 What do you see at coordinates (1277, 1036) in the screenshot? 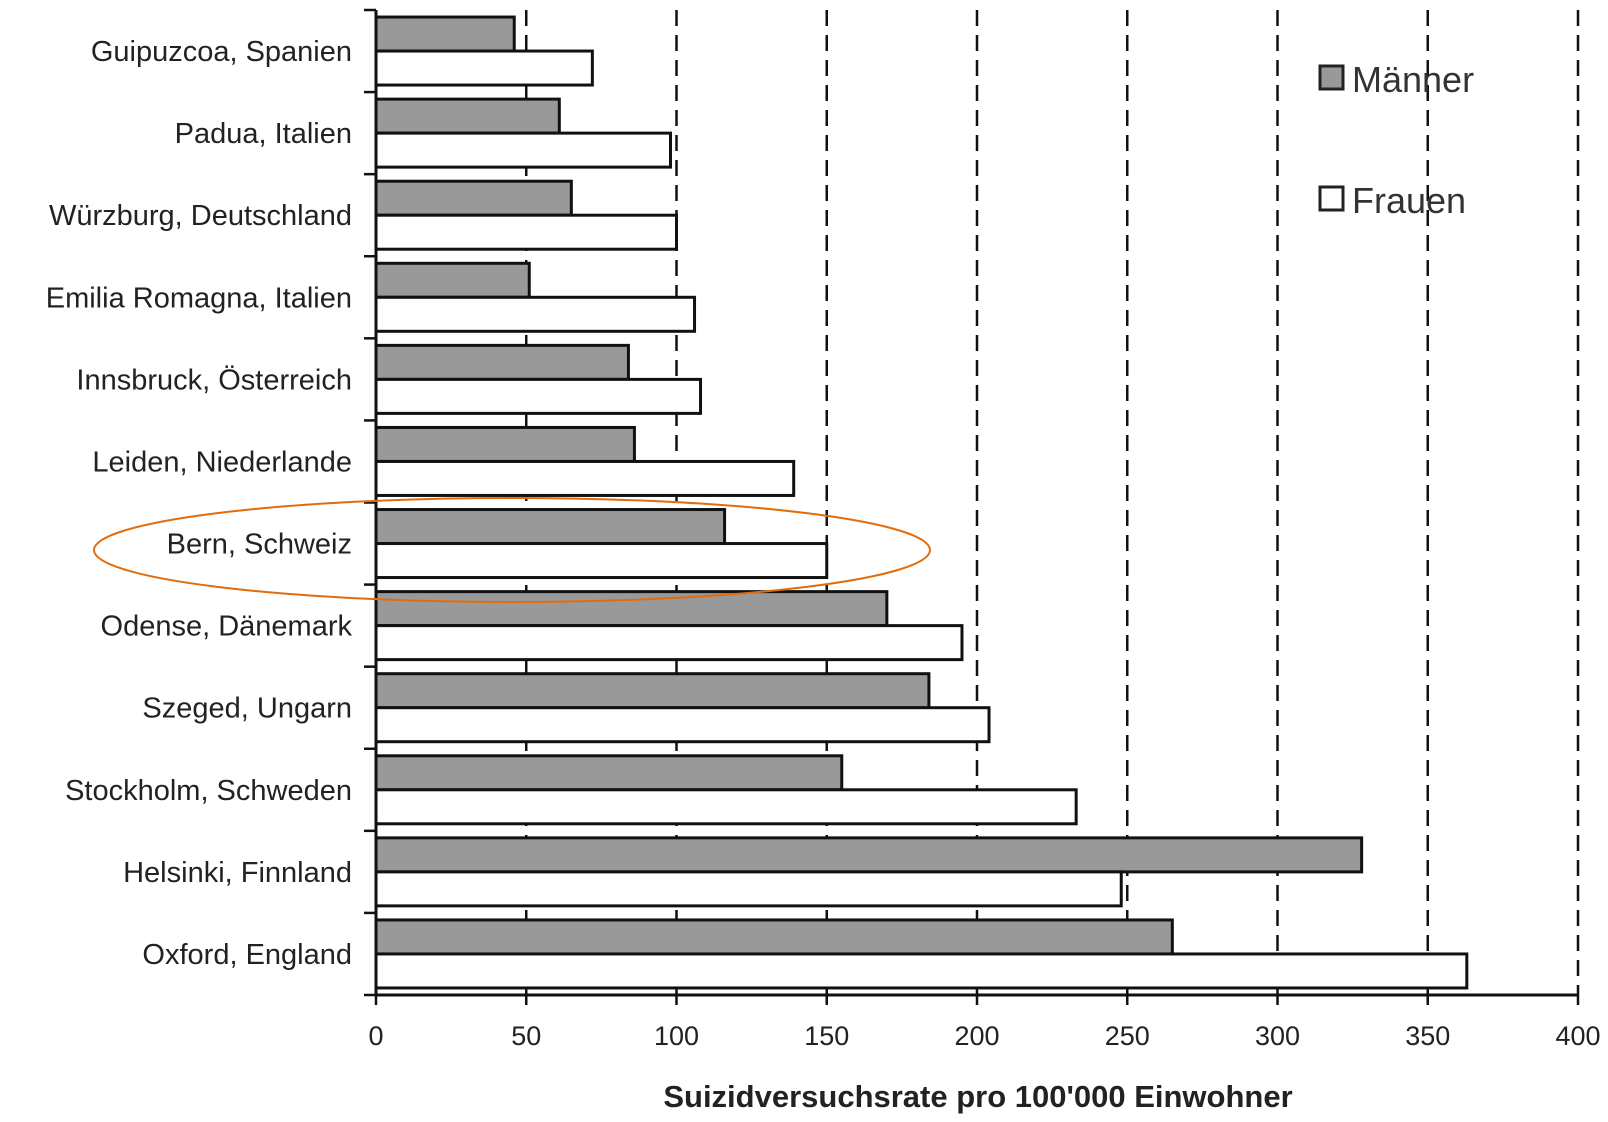
I see `x-tick-label: 300` at bounding box center [1277, 1036].